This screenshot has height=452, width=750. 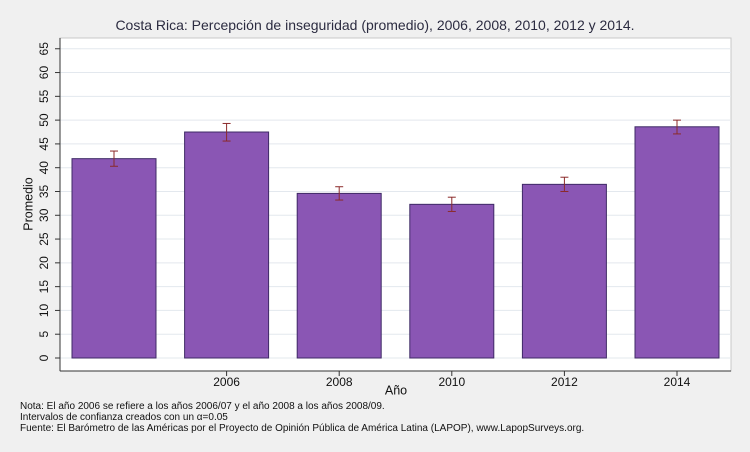 I want to click on y-tick-label: 20, so click(x=44, y=263).